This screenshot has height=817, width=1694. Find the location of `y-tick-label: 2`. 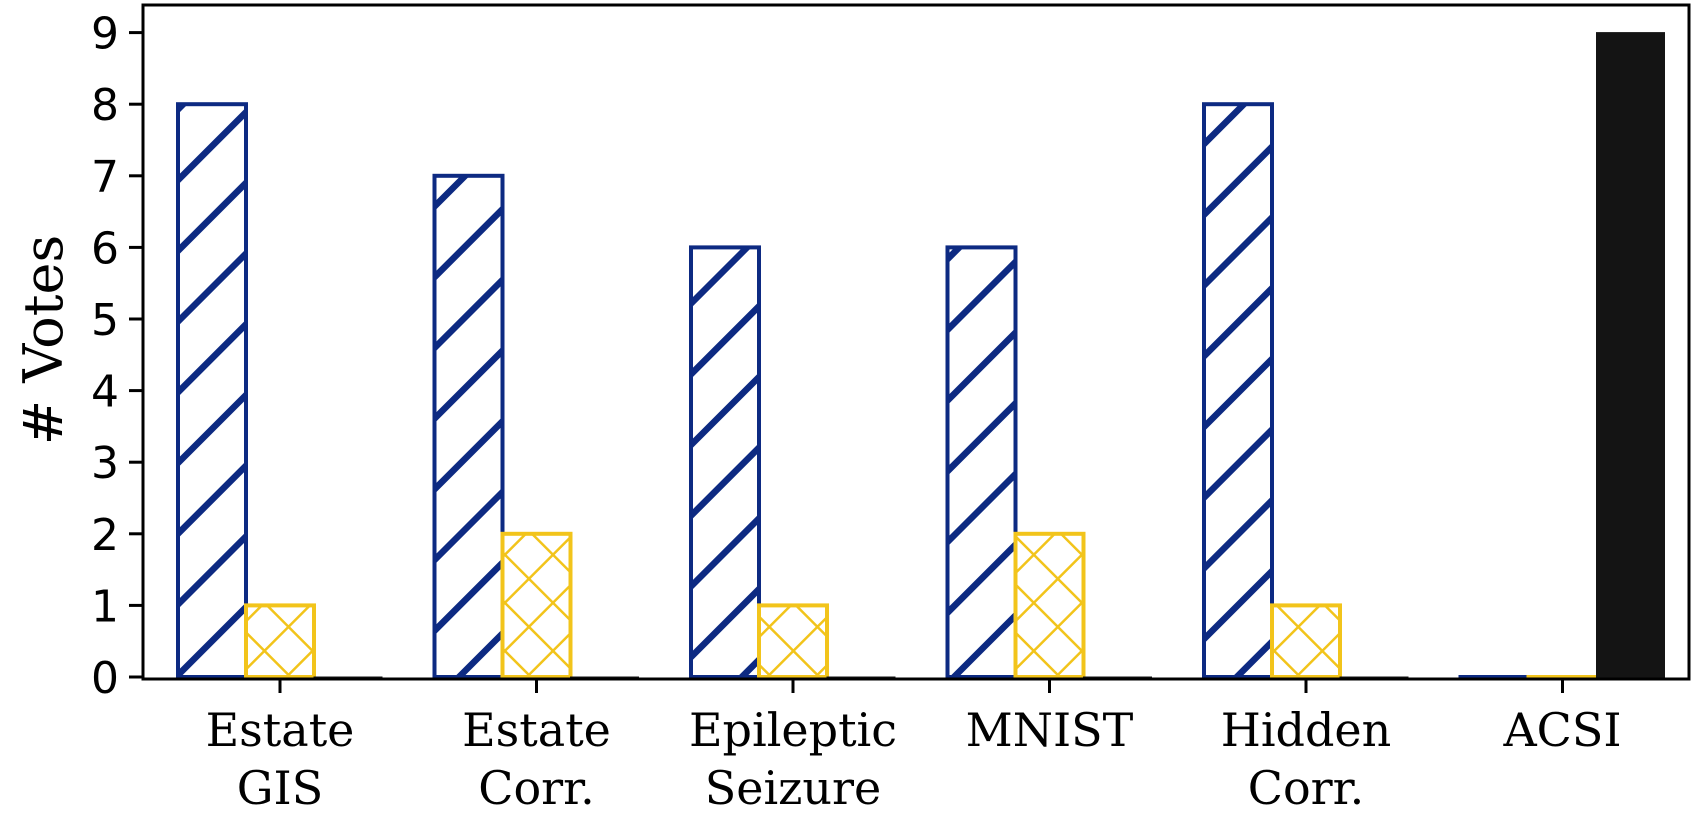

y-tick-label: 2 is located at coordinates (105, 535).